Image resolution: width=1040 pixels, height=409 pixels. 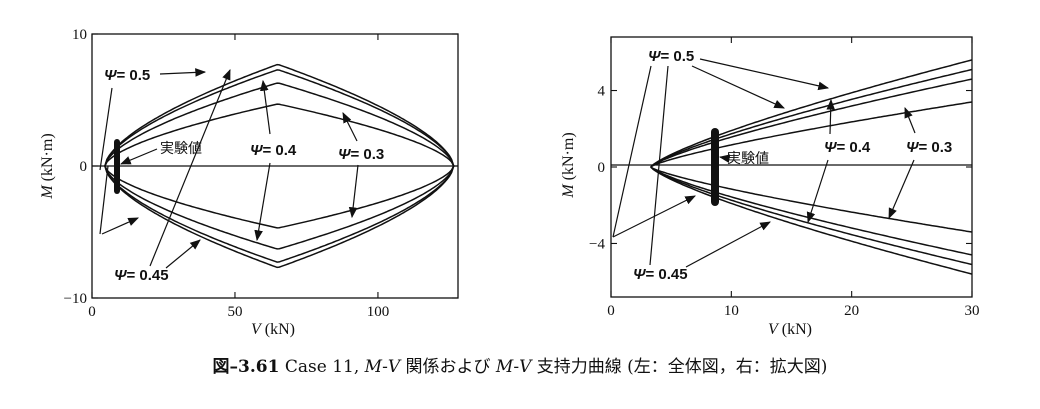 What do you see at coordinates (972, 311) in the screenshot?
I see `right-xtick-label: 30` at bounding box center [972, 311].